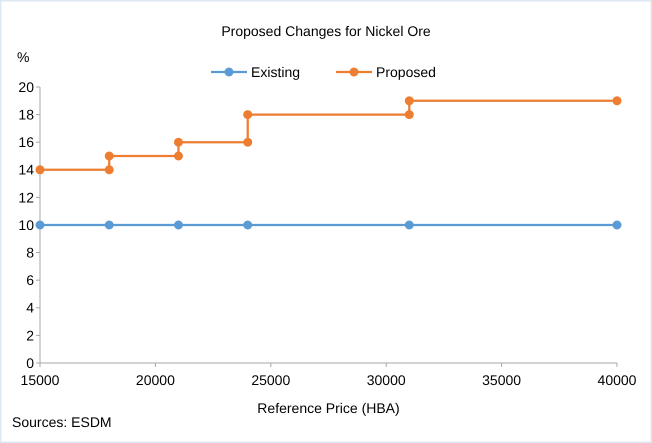 The width and height of the screenshot is (652, 443). What do you see at coordinates (30, 362) in the screenshot?
I see `y-tick-label: 0` at bounding box center [30, 362].